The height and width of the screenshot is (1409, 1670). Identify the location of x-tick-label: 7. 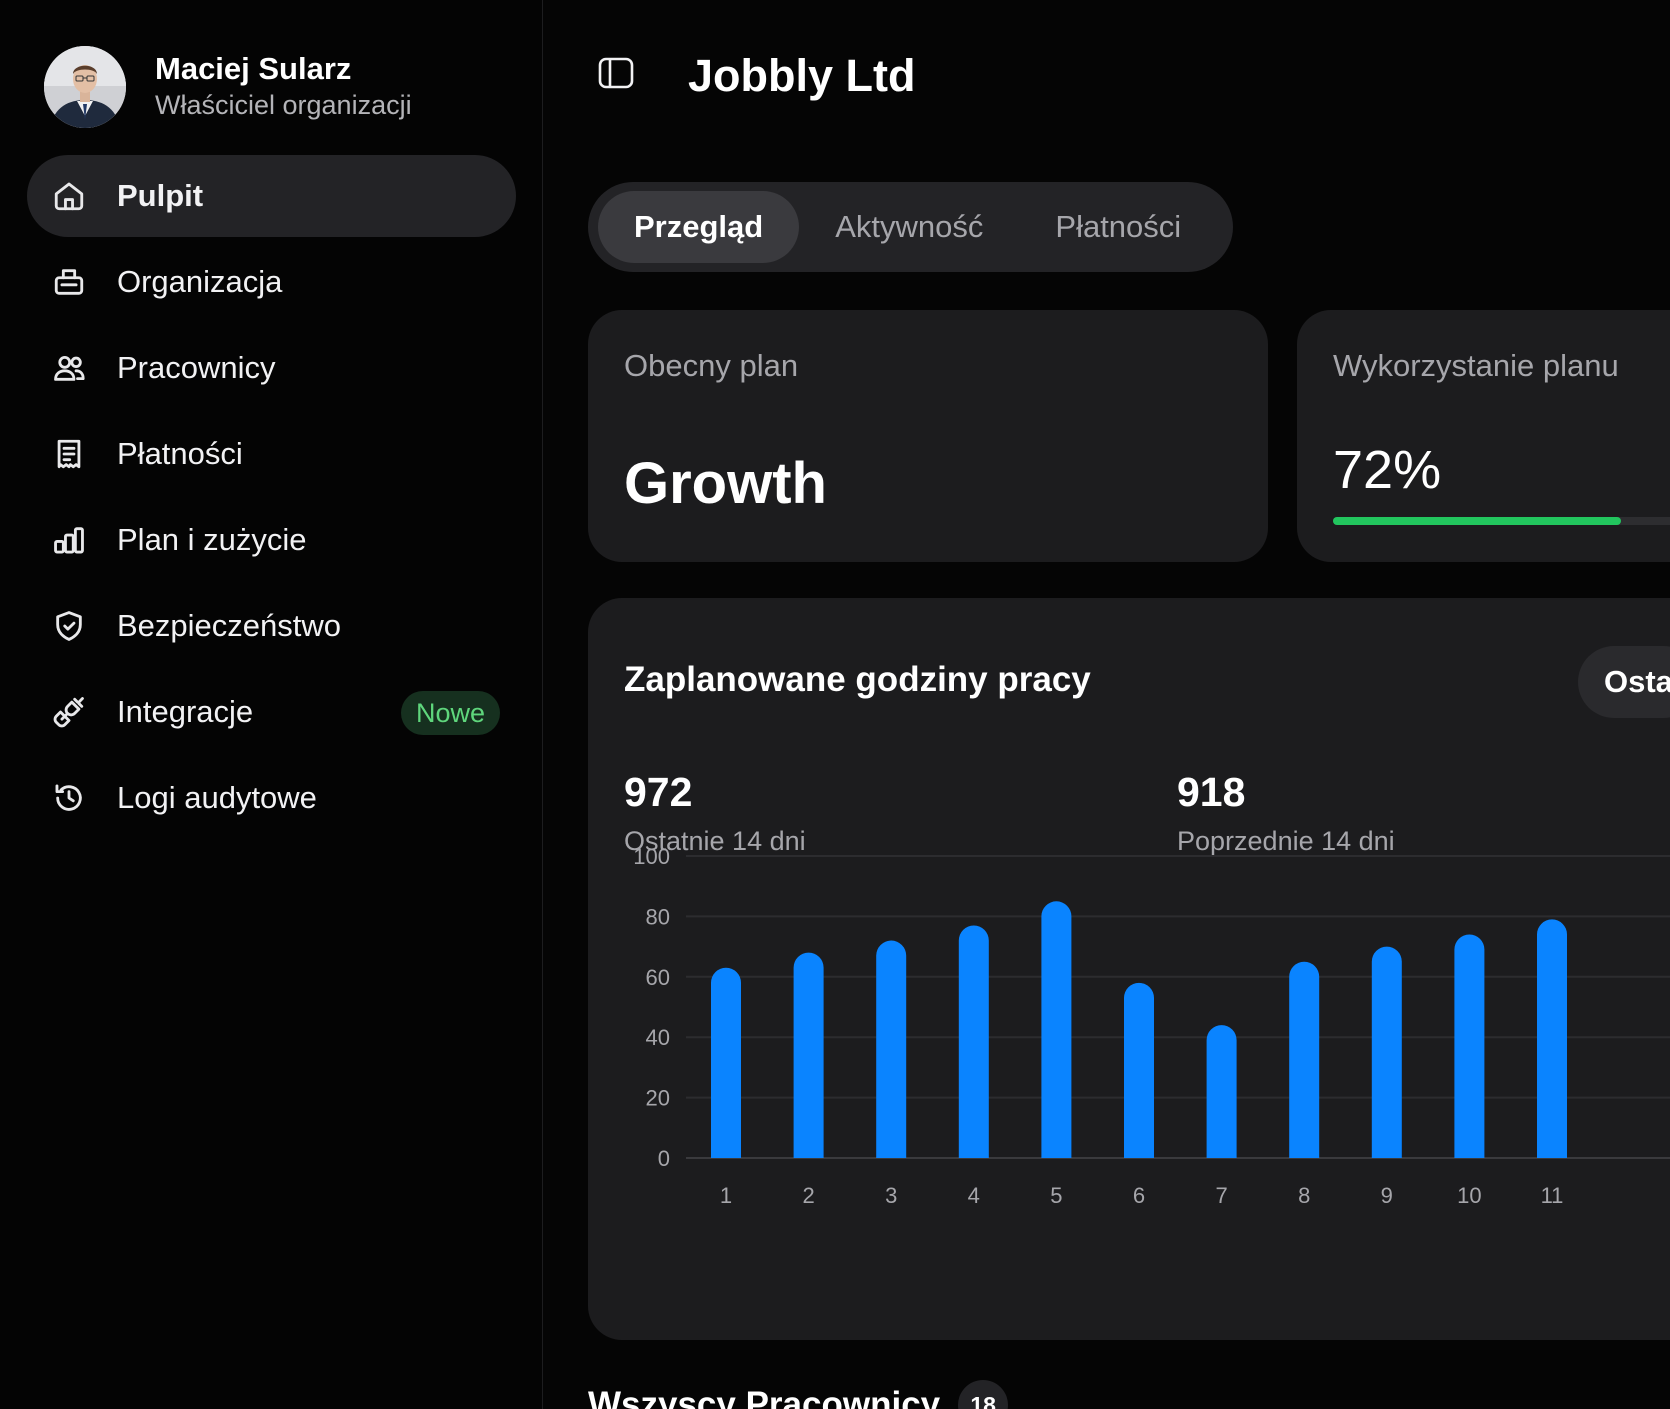
(1221, 1195).